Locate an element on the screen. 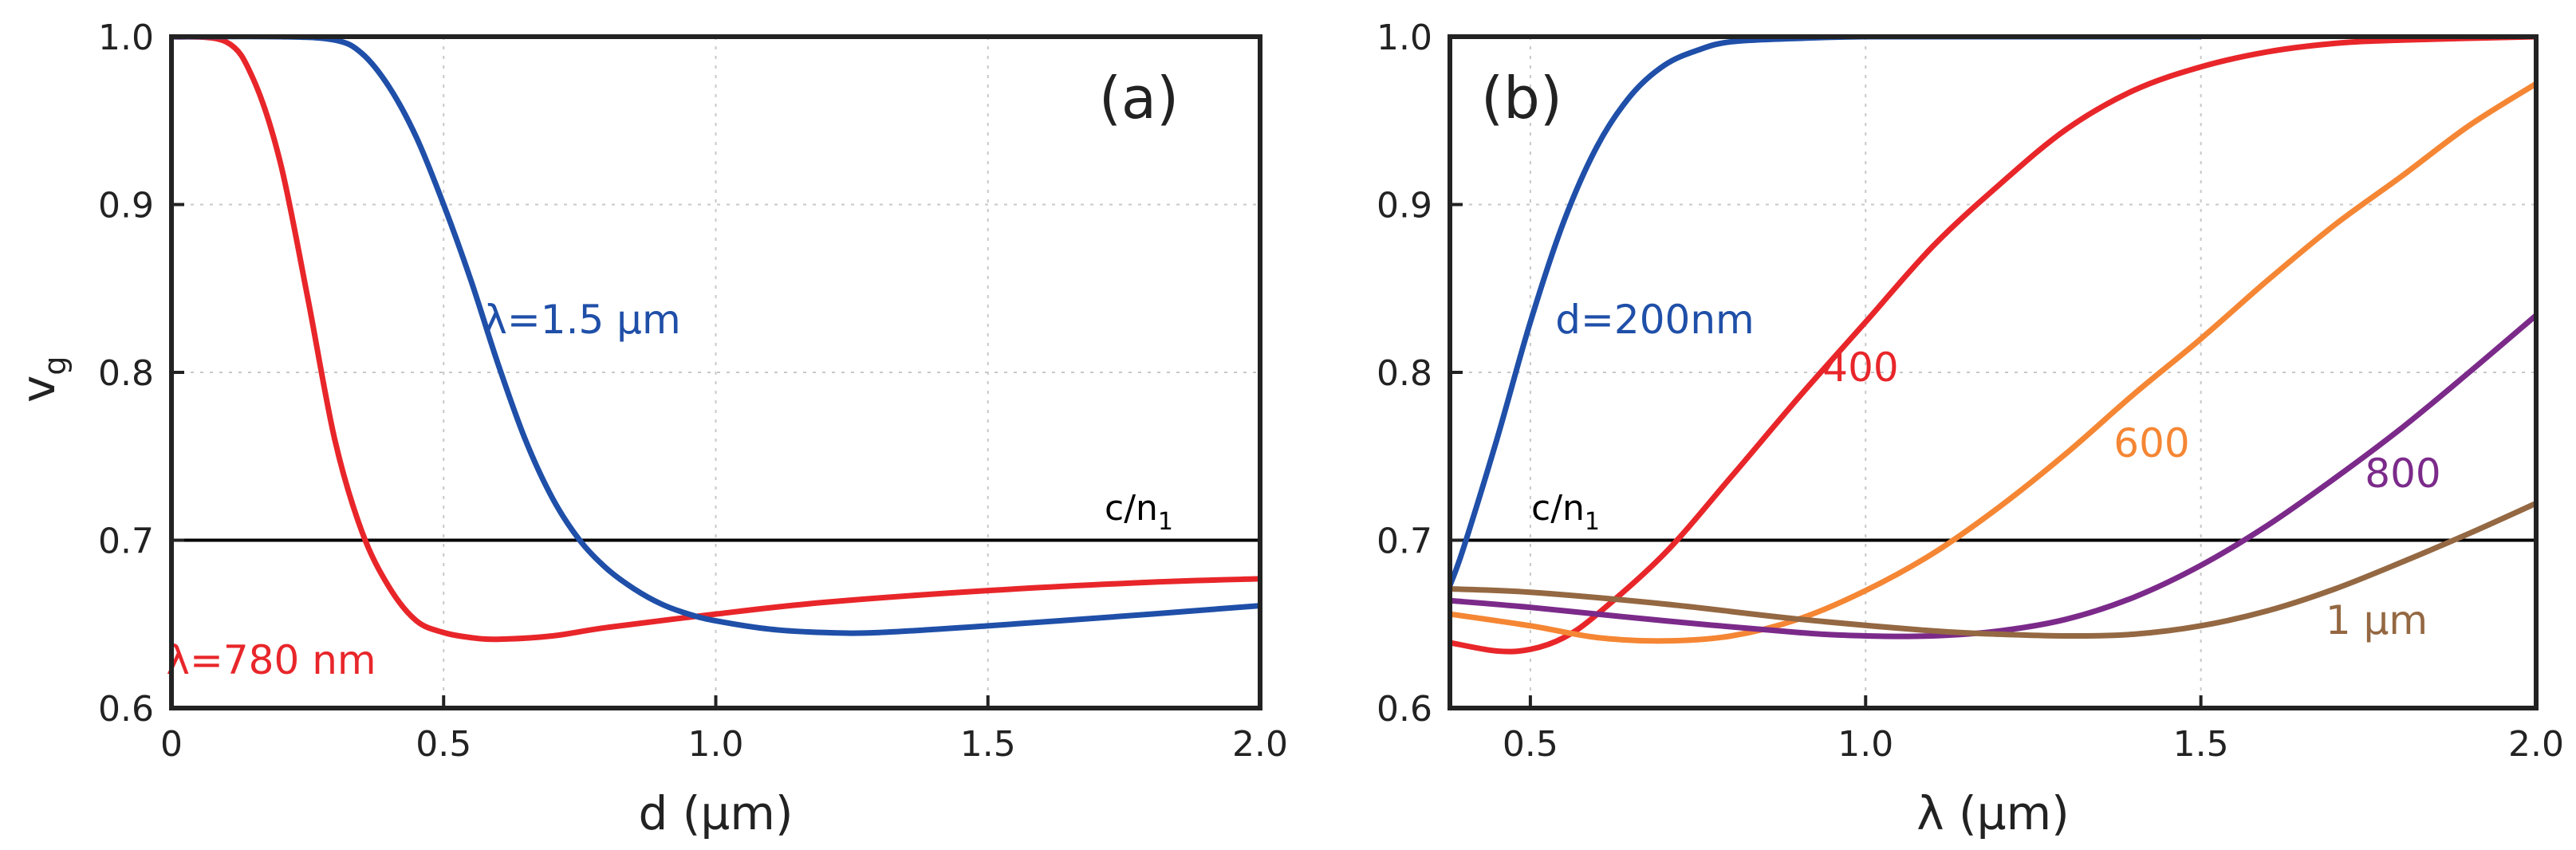  y-axis-label-subscript: g is located at coordinates (55, 366).